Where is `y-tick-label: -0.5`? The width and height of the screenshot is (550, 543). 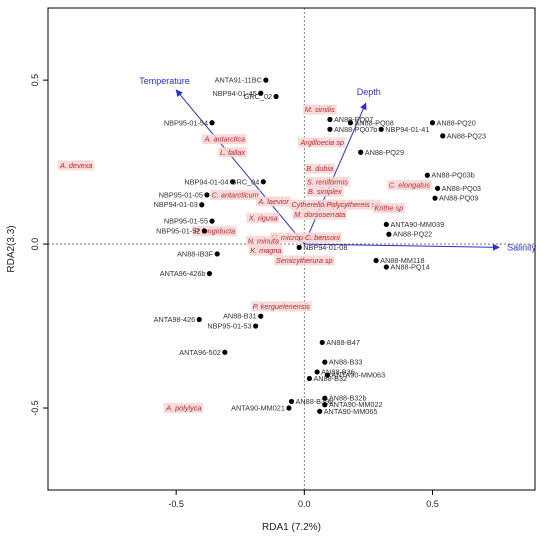 y-tick-label: -0.5 is located at coordinates (35, 408).